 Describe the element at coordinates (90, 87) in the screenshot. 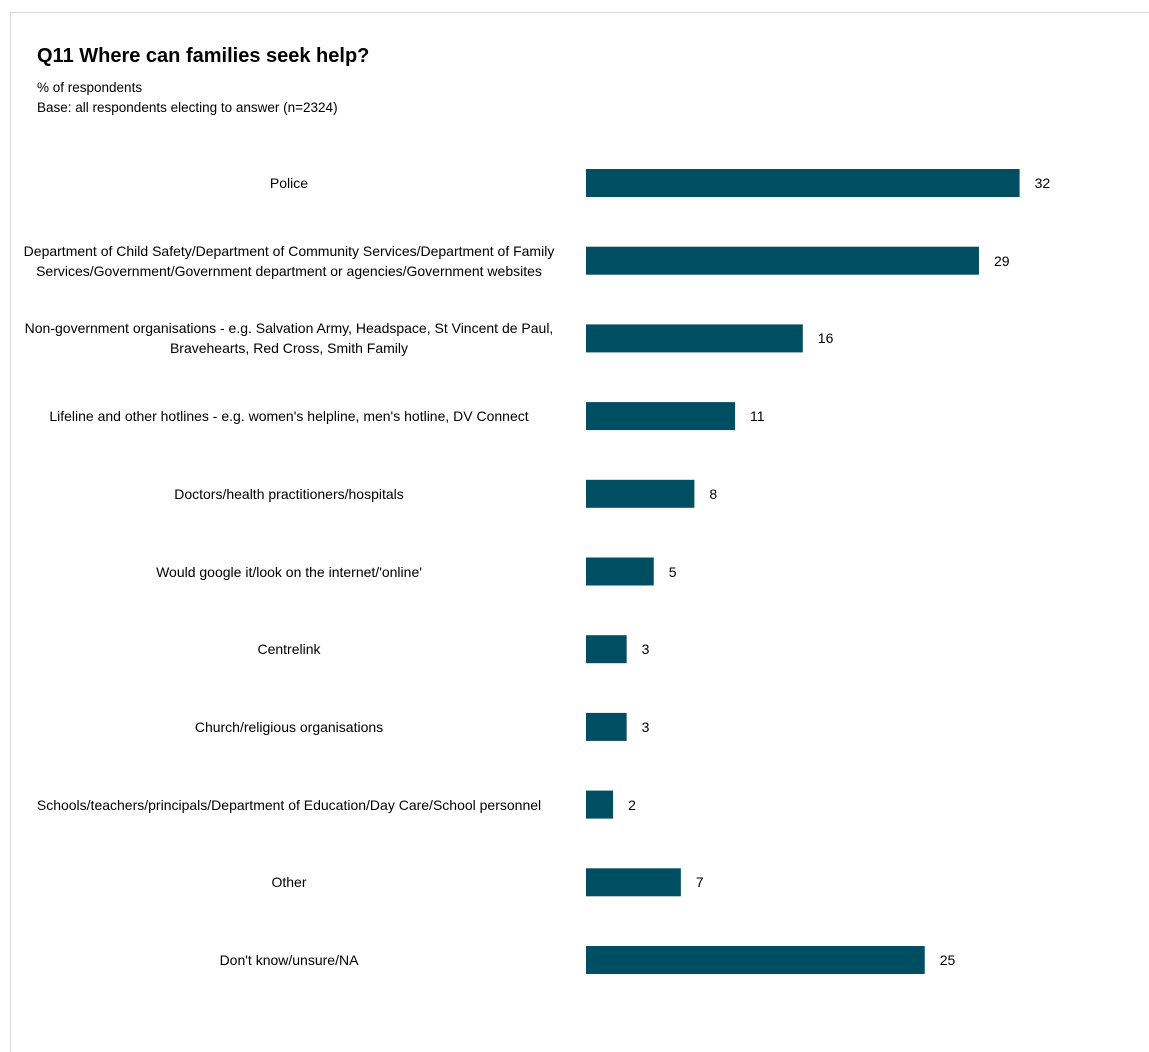

I see `subtitle-line-measure: % of respondents` at that location.